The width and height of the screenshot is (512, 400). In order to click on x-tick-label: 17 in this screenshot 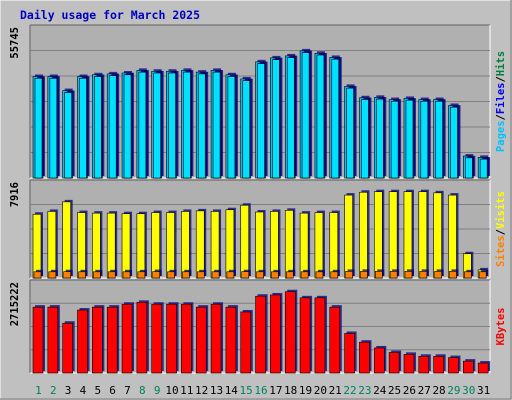, I will do `click(275, 390)`.